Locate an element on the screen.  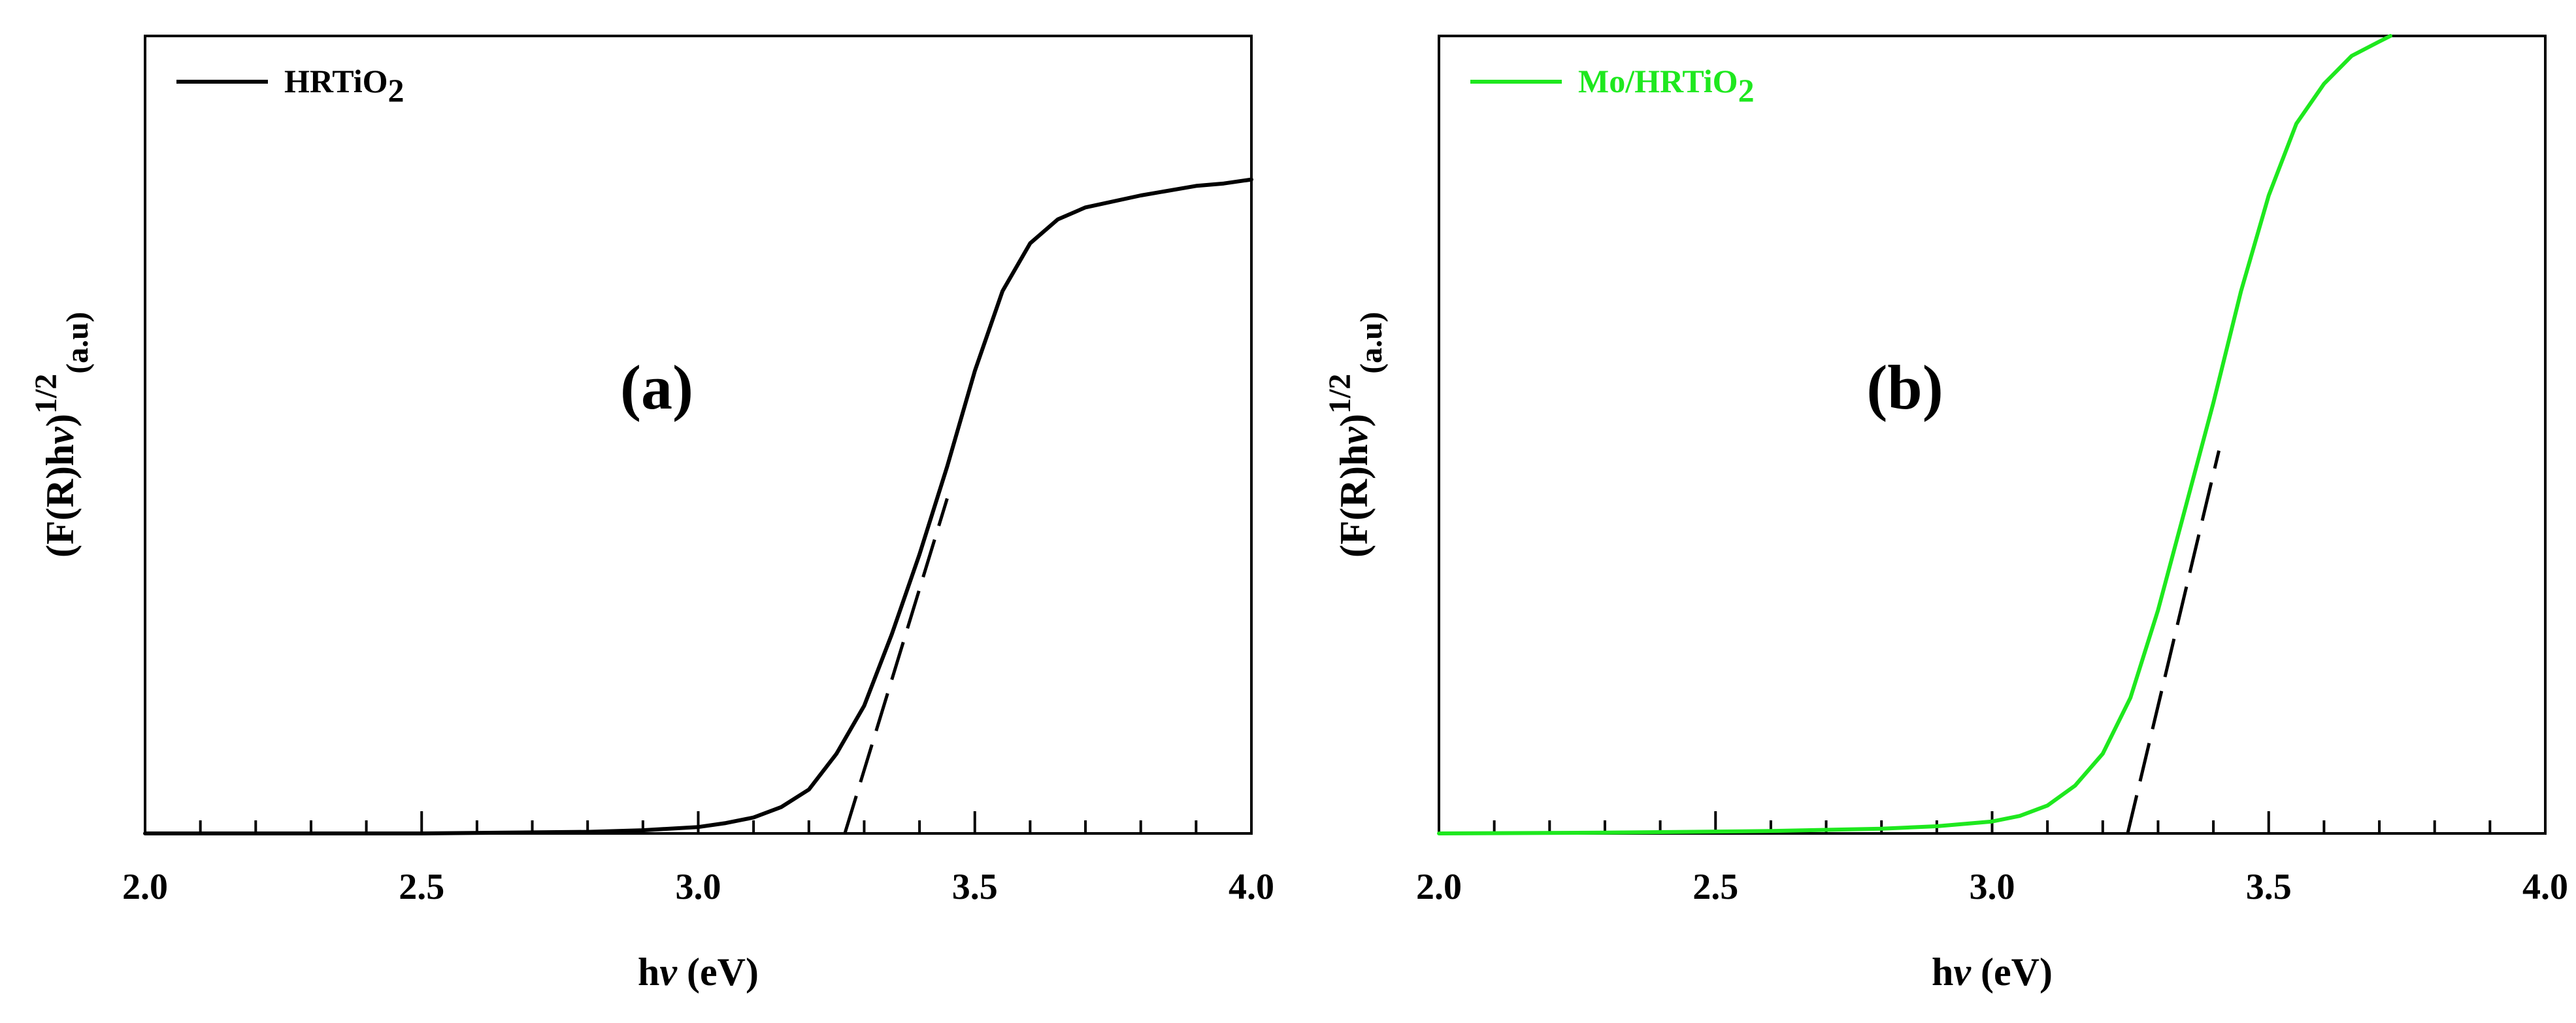
panel-label: (a) is located at coordinates (656, 387).